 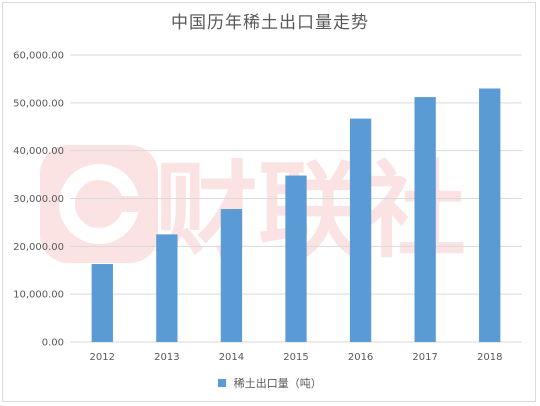 What do you see at coordinates (222, 383) in the screenshot?
I see `legend-swatch` at bounding box center [222, 383].